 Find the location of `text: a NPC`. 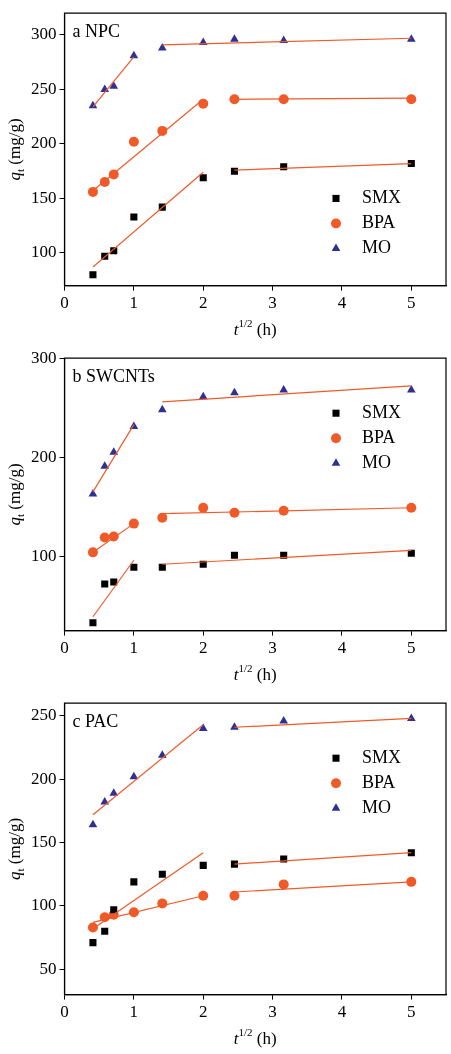

text: a NPC is located at coordinates (96, 30).